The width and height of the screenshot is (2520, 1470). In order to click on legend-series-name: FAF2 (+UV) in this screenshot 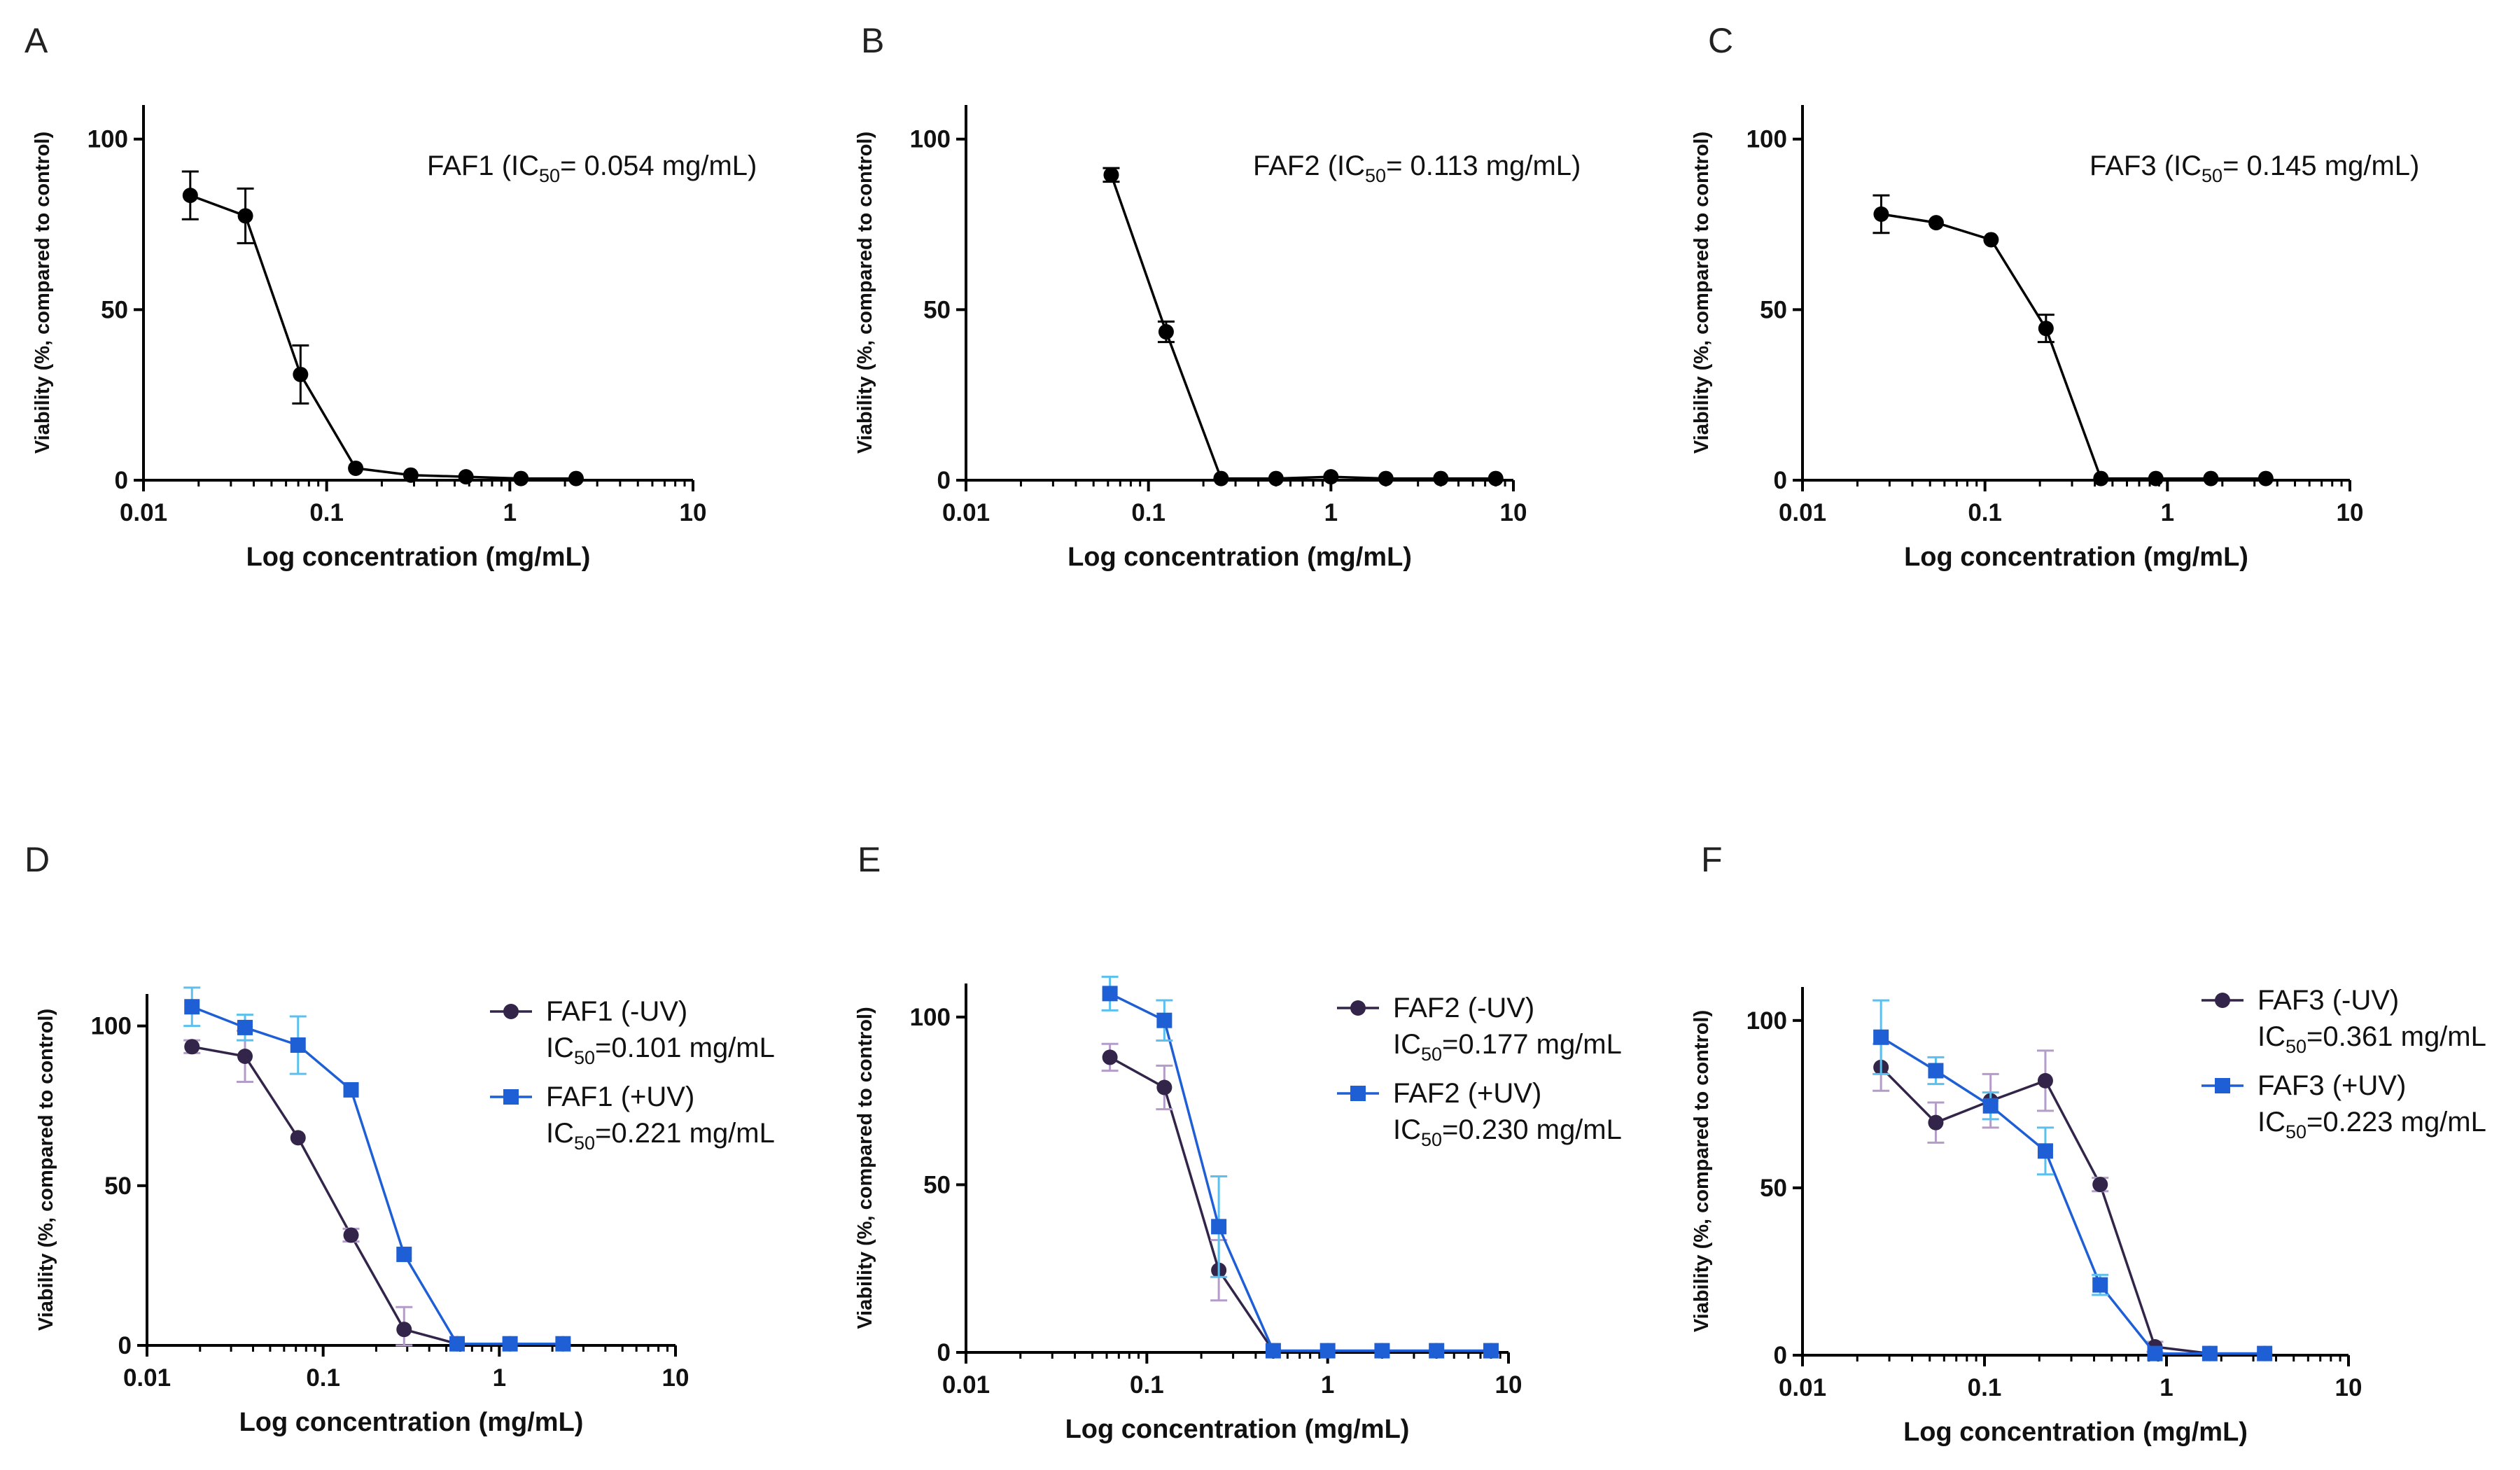, I will do `click(1467, 1093)`.